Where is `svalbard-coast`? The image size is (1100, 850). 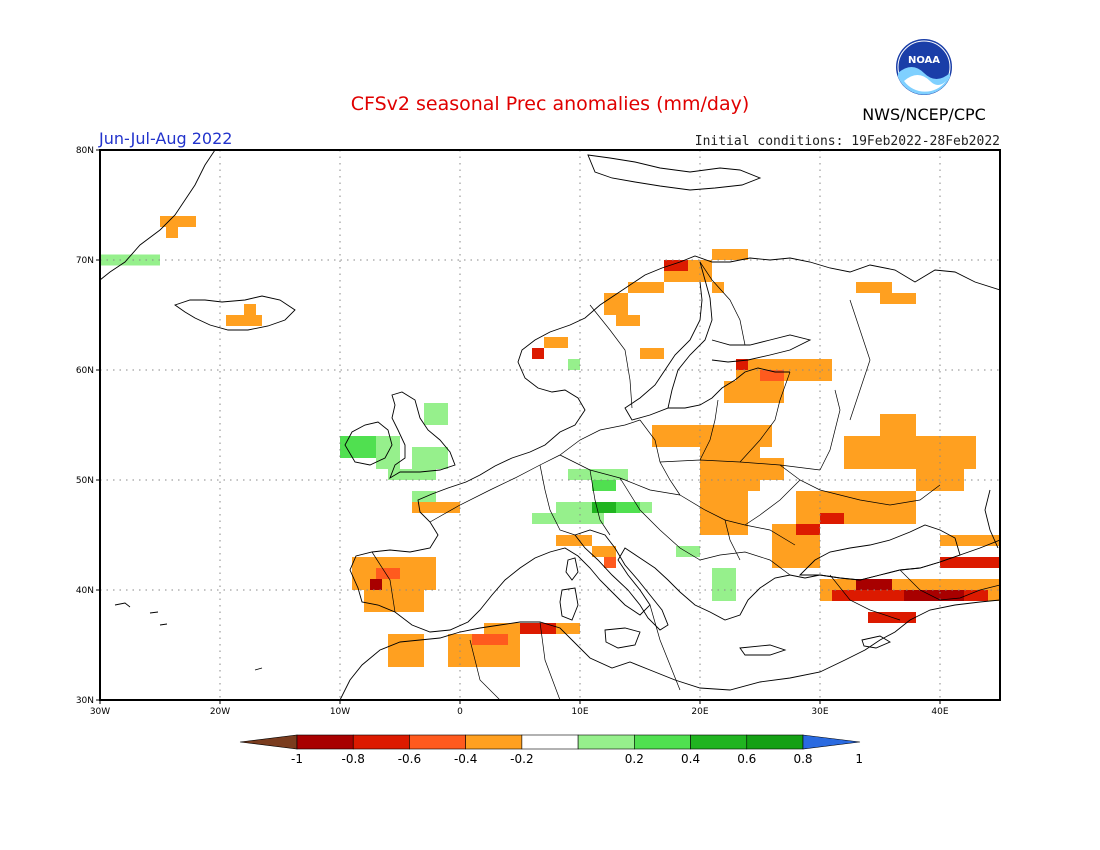
svalbard-coast is located at coordinates (674, 172).